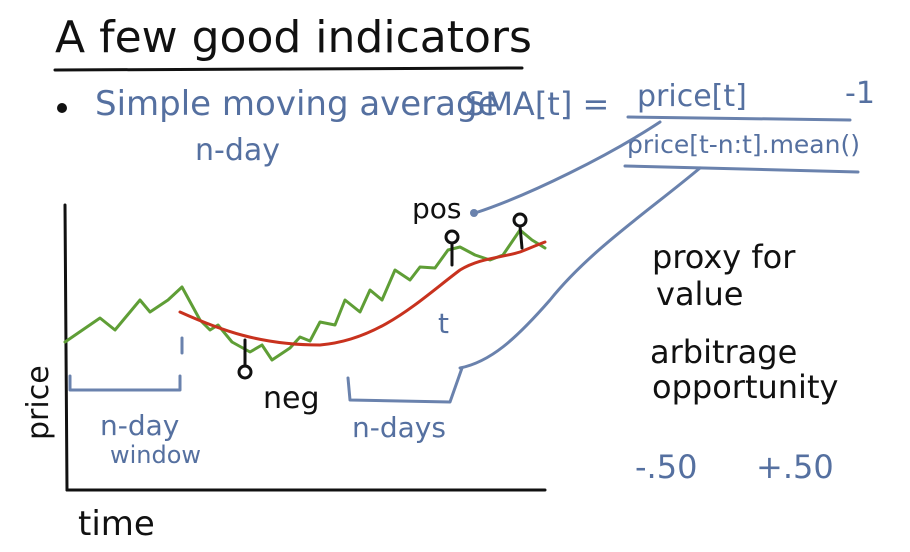 This screenshot has height=552, width=910. What do you see at coordinates (116, 524) in the screenshot?
I see `x-axis-label: time` at bounding box center [116, 524].